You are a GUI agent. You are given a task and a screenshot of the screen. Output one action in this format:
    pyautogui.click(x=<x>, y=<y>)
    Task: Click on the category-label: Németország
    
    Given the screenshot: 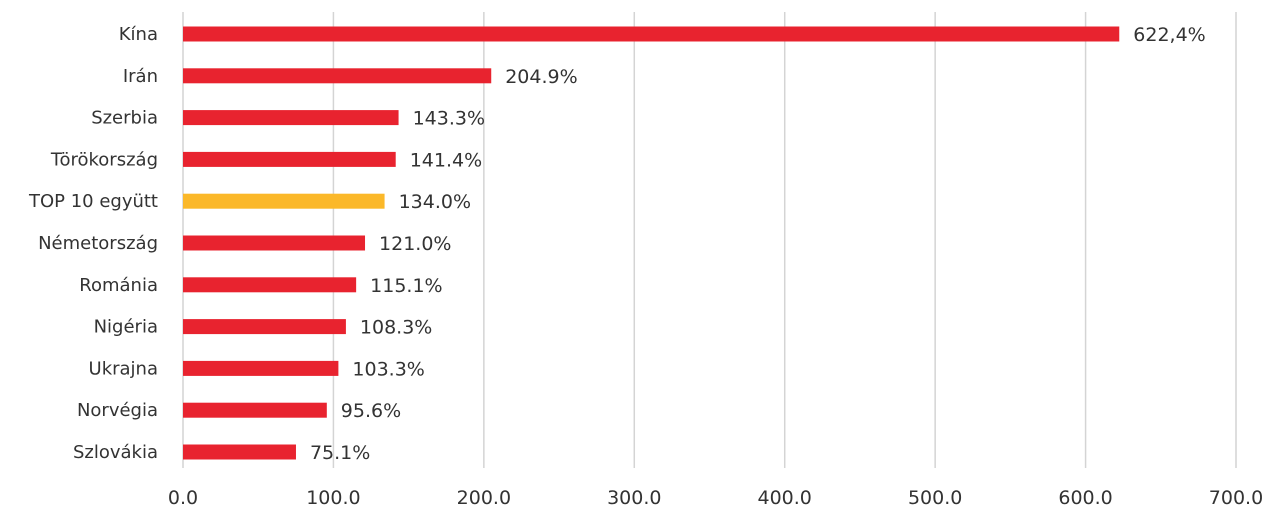 What is the action you would take?
    pyautogui.click(x=98, y=243)
    